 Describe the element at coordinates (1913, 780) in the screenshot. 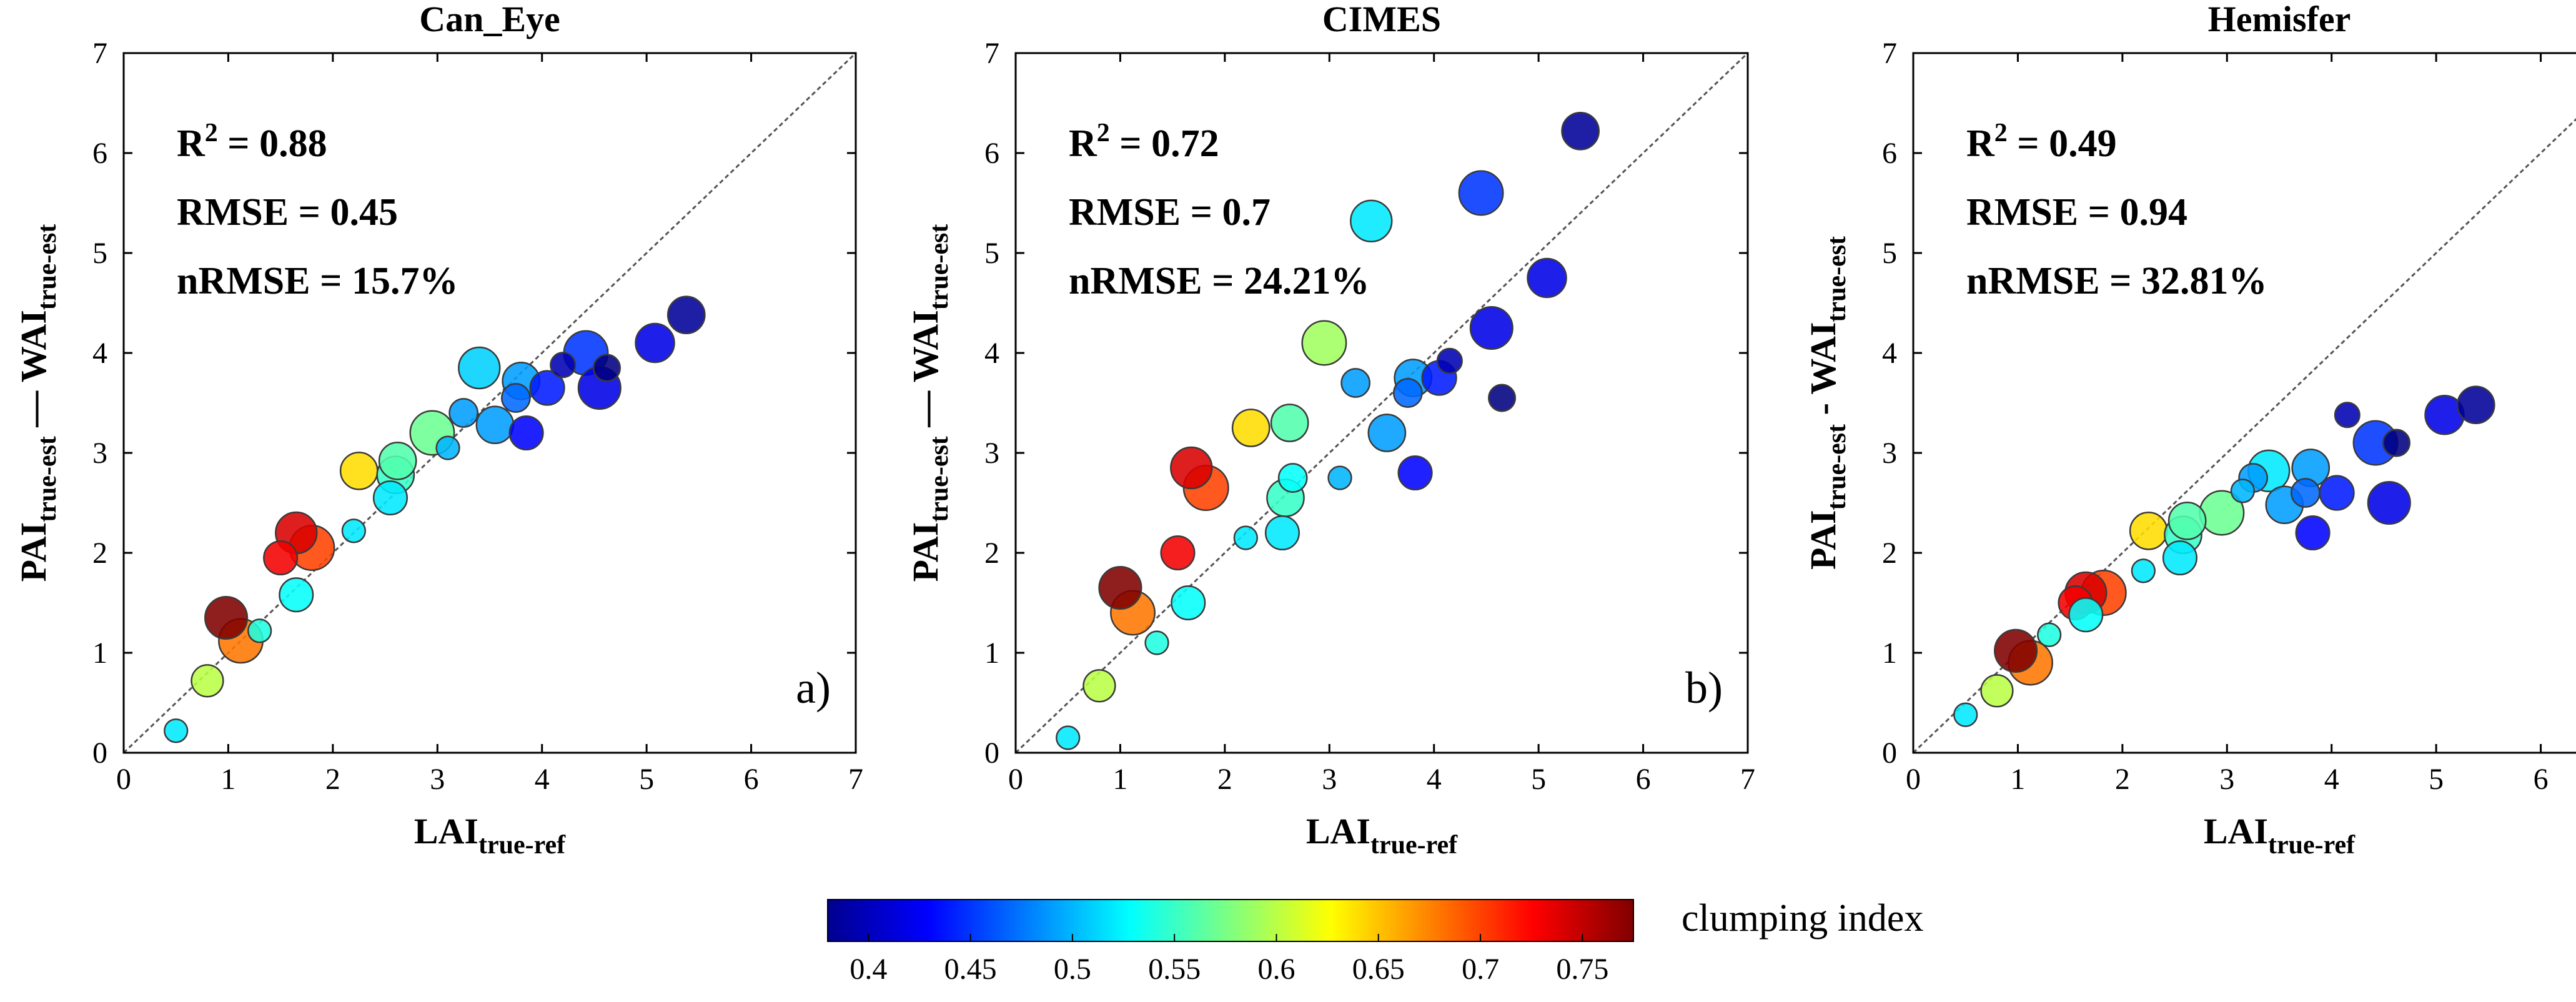

I see `x-tick-label: 0` at that location.